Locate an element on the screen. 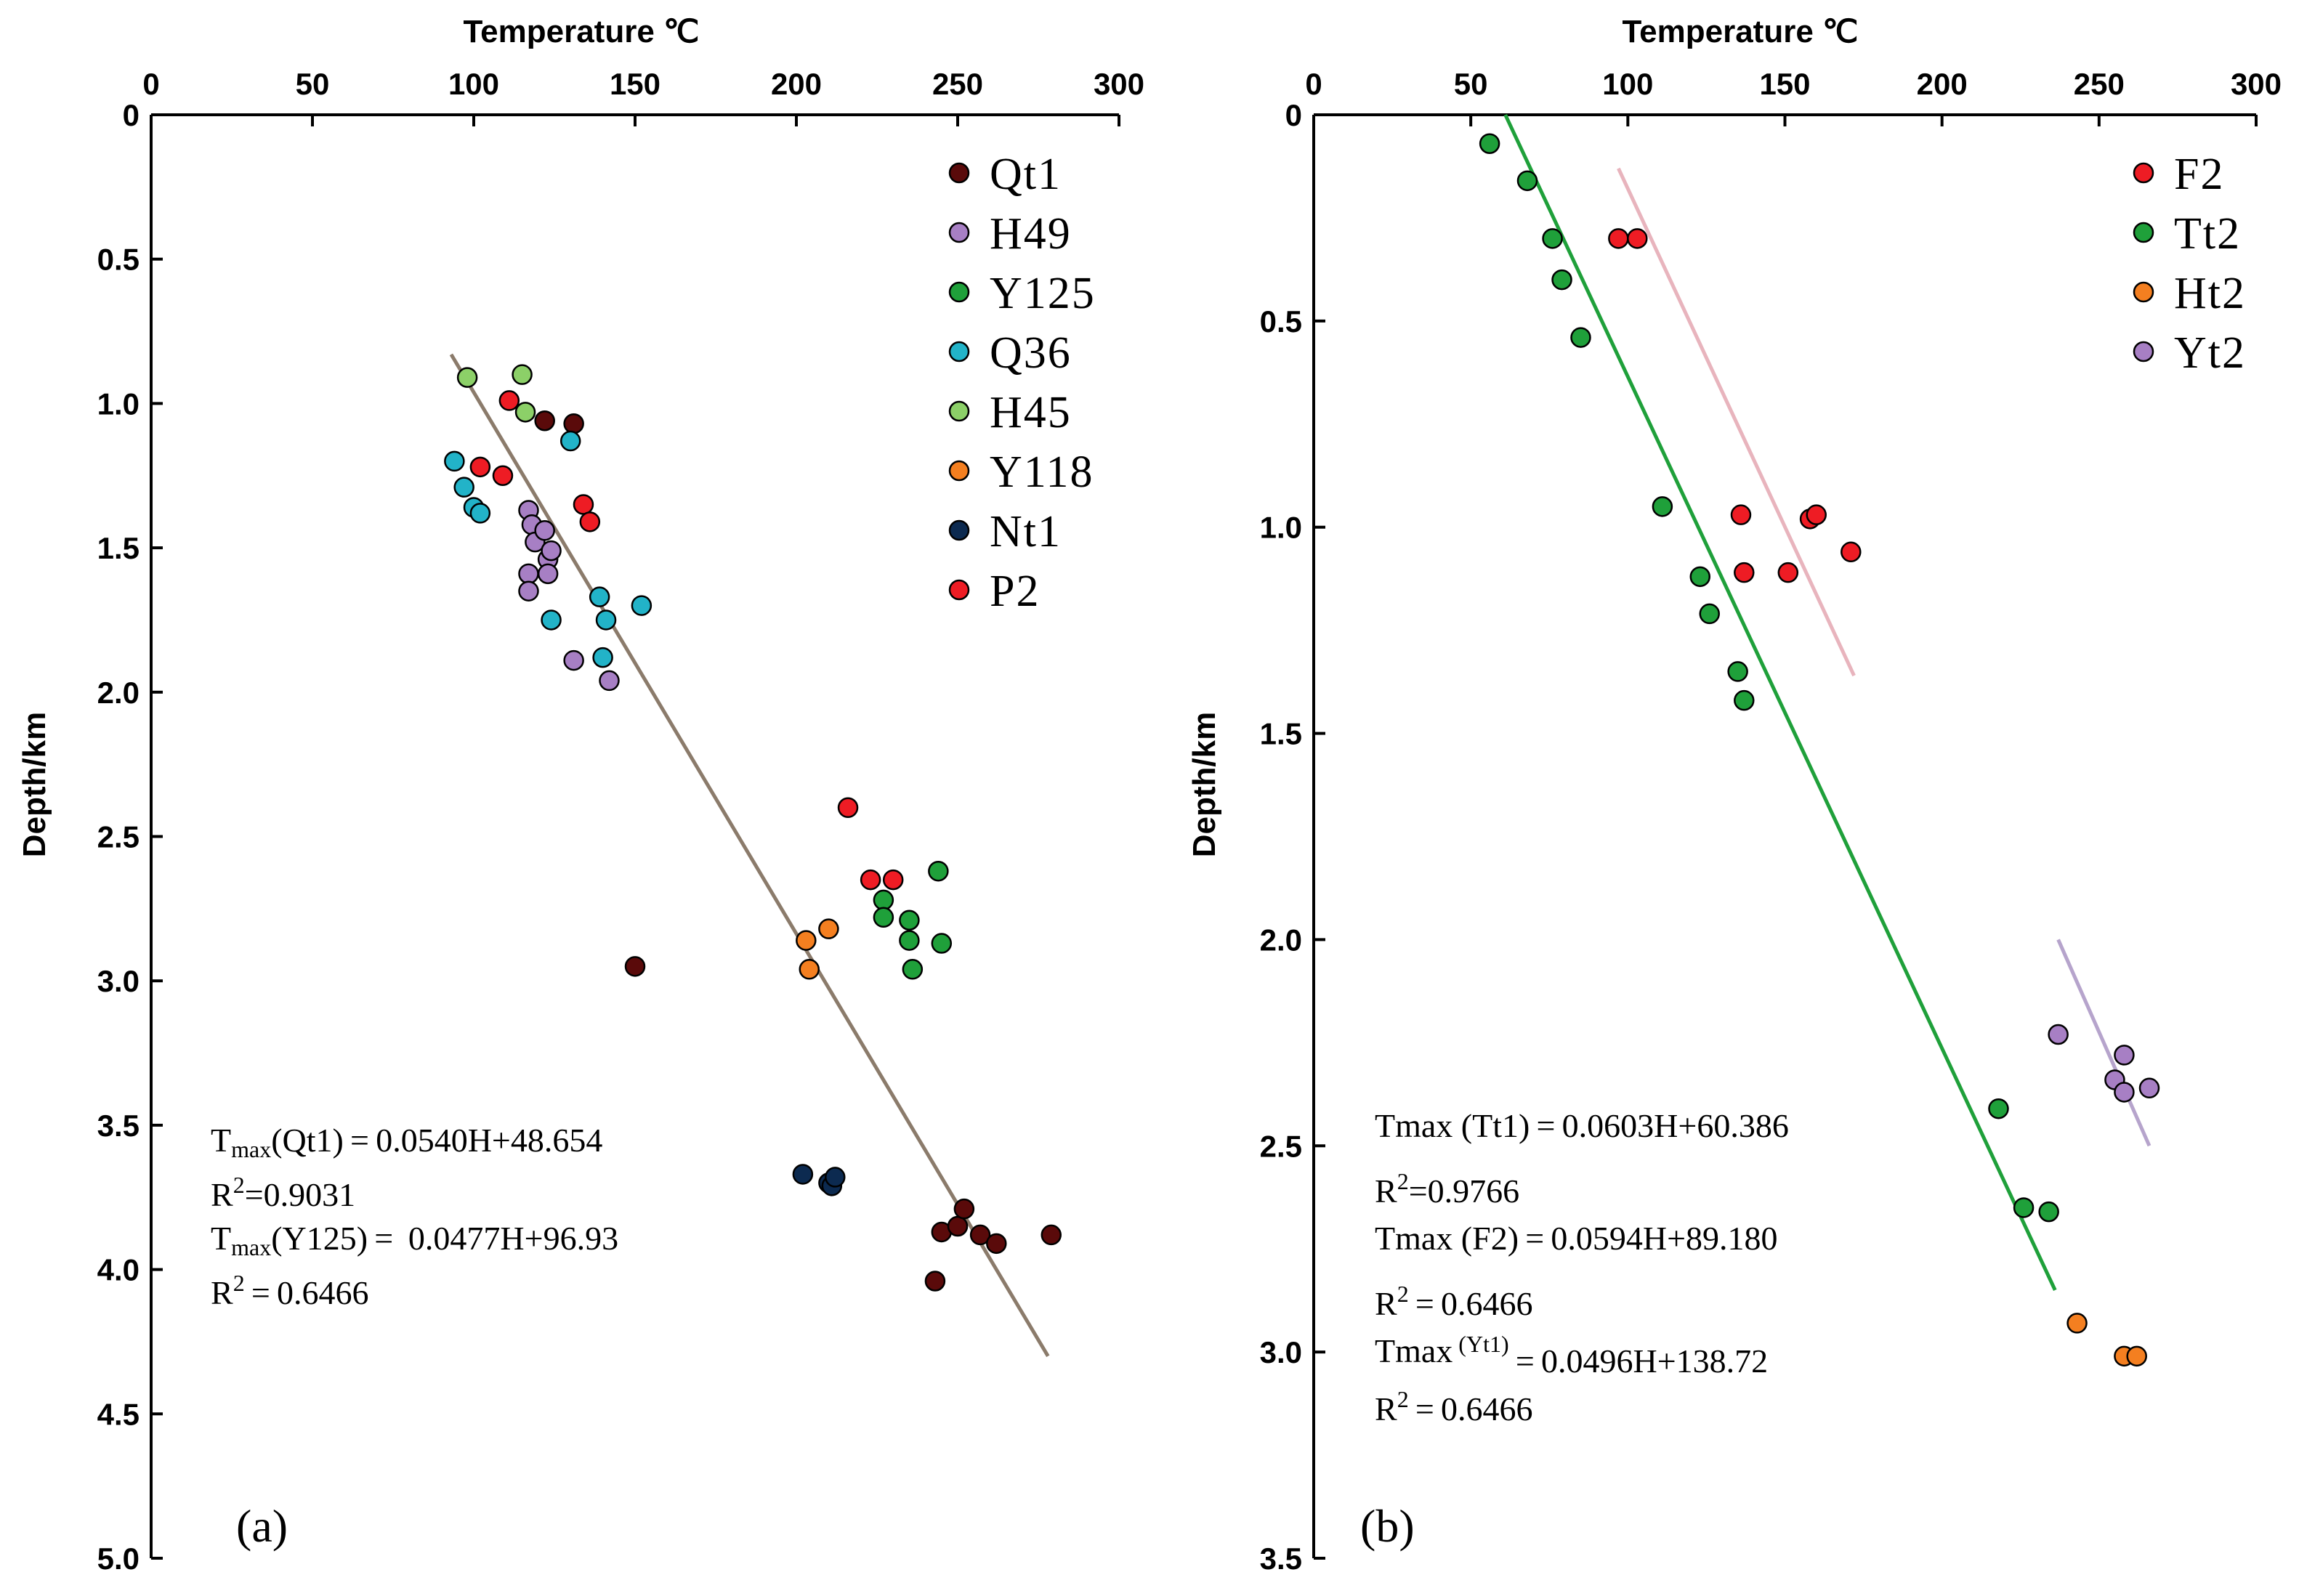 The width and height of the screenshot is (2299, 1596). fit-line is located at coordinates (1736, 422).